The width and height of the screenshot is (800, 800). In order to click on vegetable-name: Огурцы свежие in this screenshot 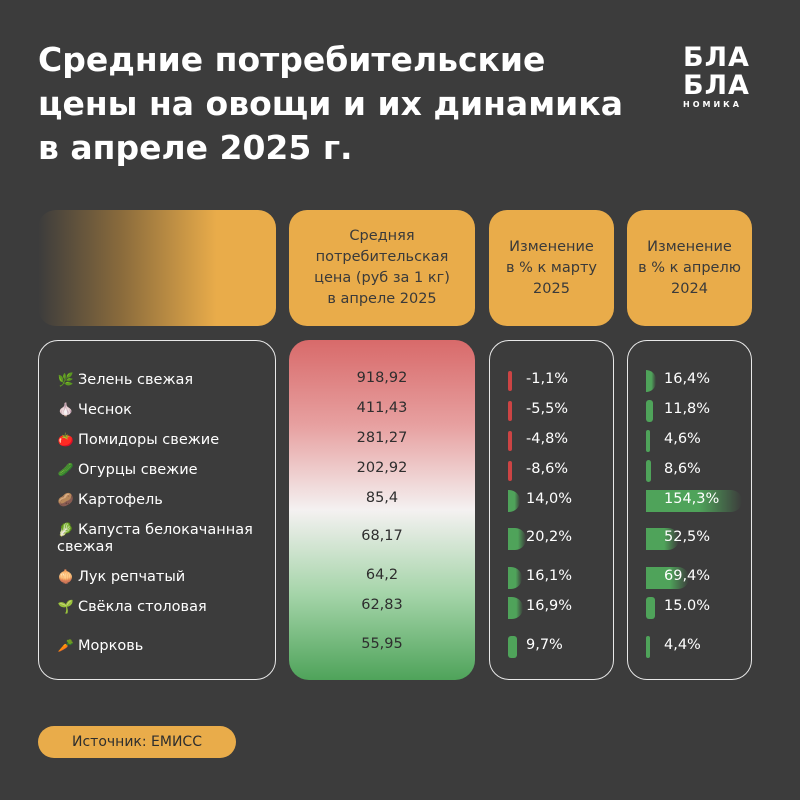, I will do `click(138, 470)`.